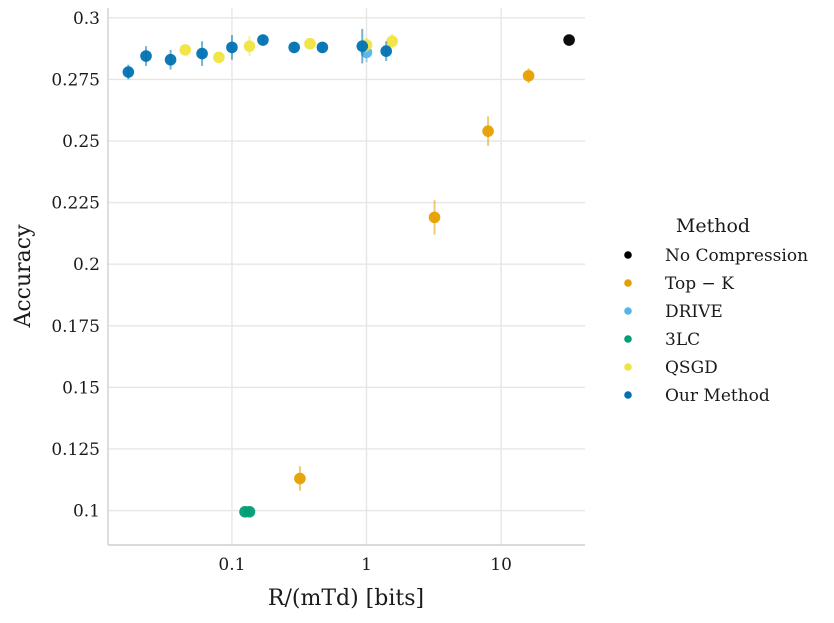 Image resolution: width=834 pixels, height=623 pixels. I want to click on legend-item: DRIVE, so click(673, 312).